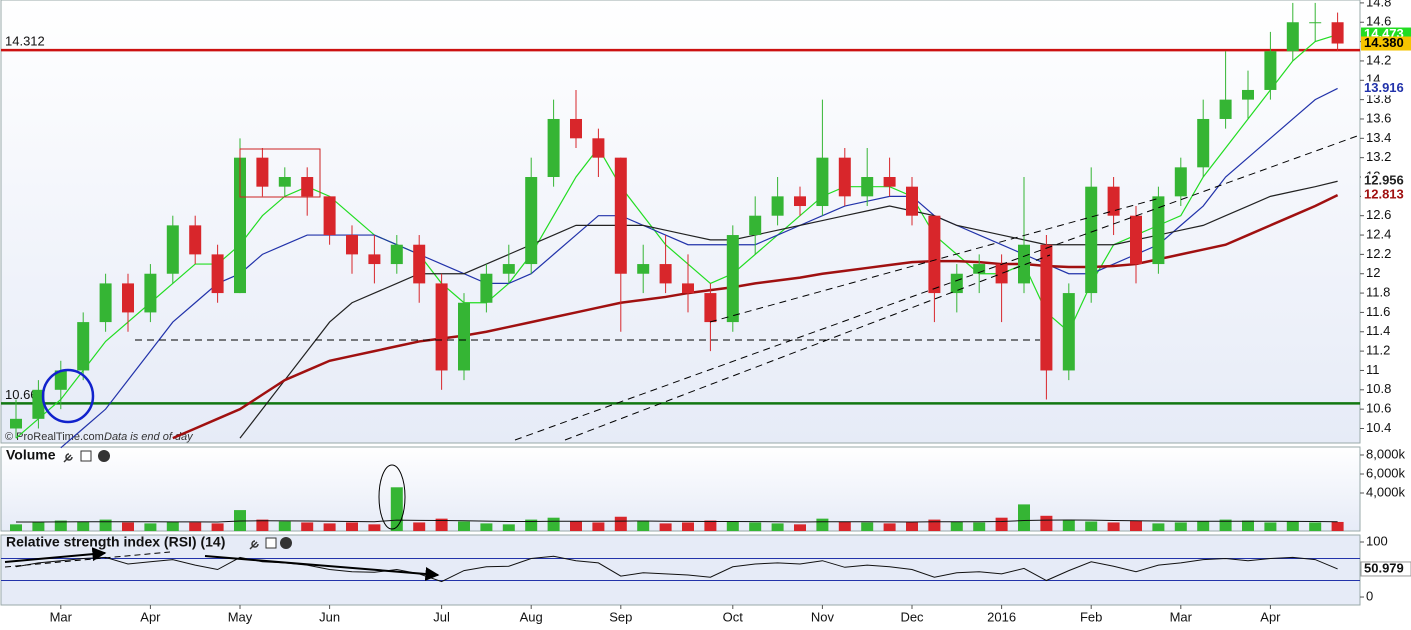 This screenshot has width=1411, height=630. I want to click on x-tick-label: May, so click(240, 616).